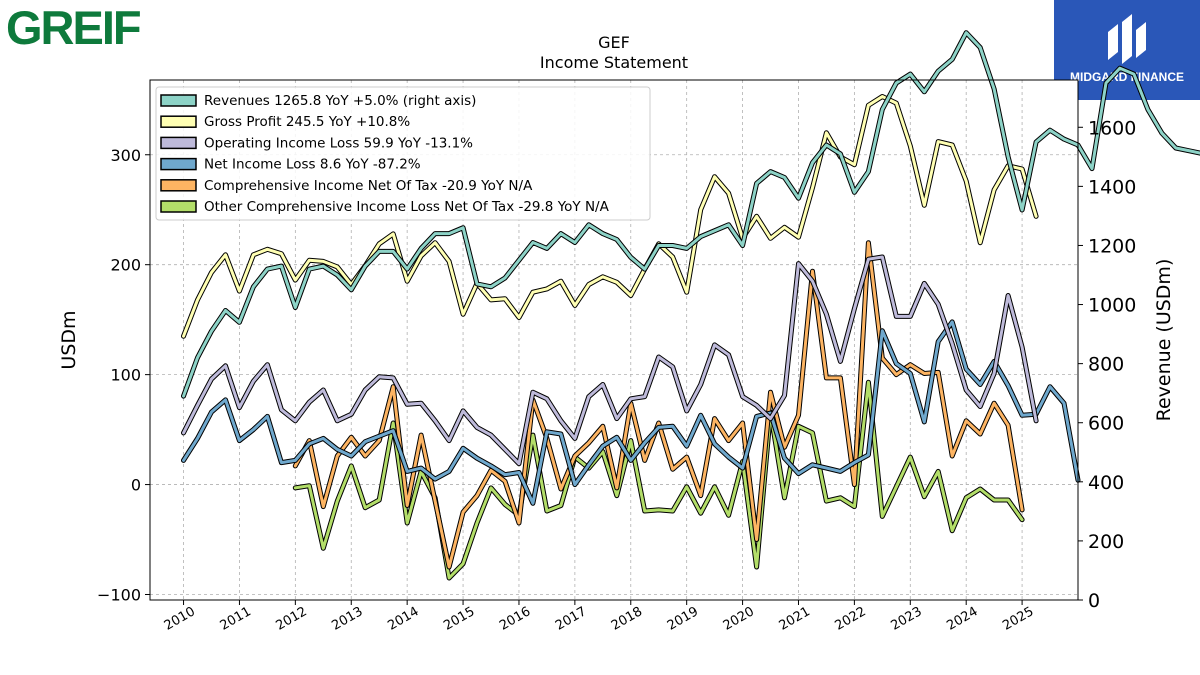 Image resolution: width=1200 pixels, height=675 pixels. I want to click on y-tick-label: −100, so click(119, 595).